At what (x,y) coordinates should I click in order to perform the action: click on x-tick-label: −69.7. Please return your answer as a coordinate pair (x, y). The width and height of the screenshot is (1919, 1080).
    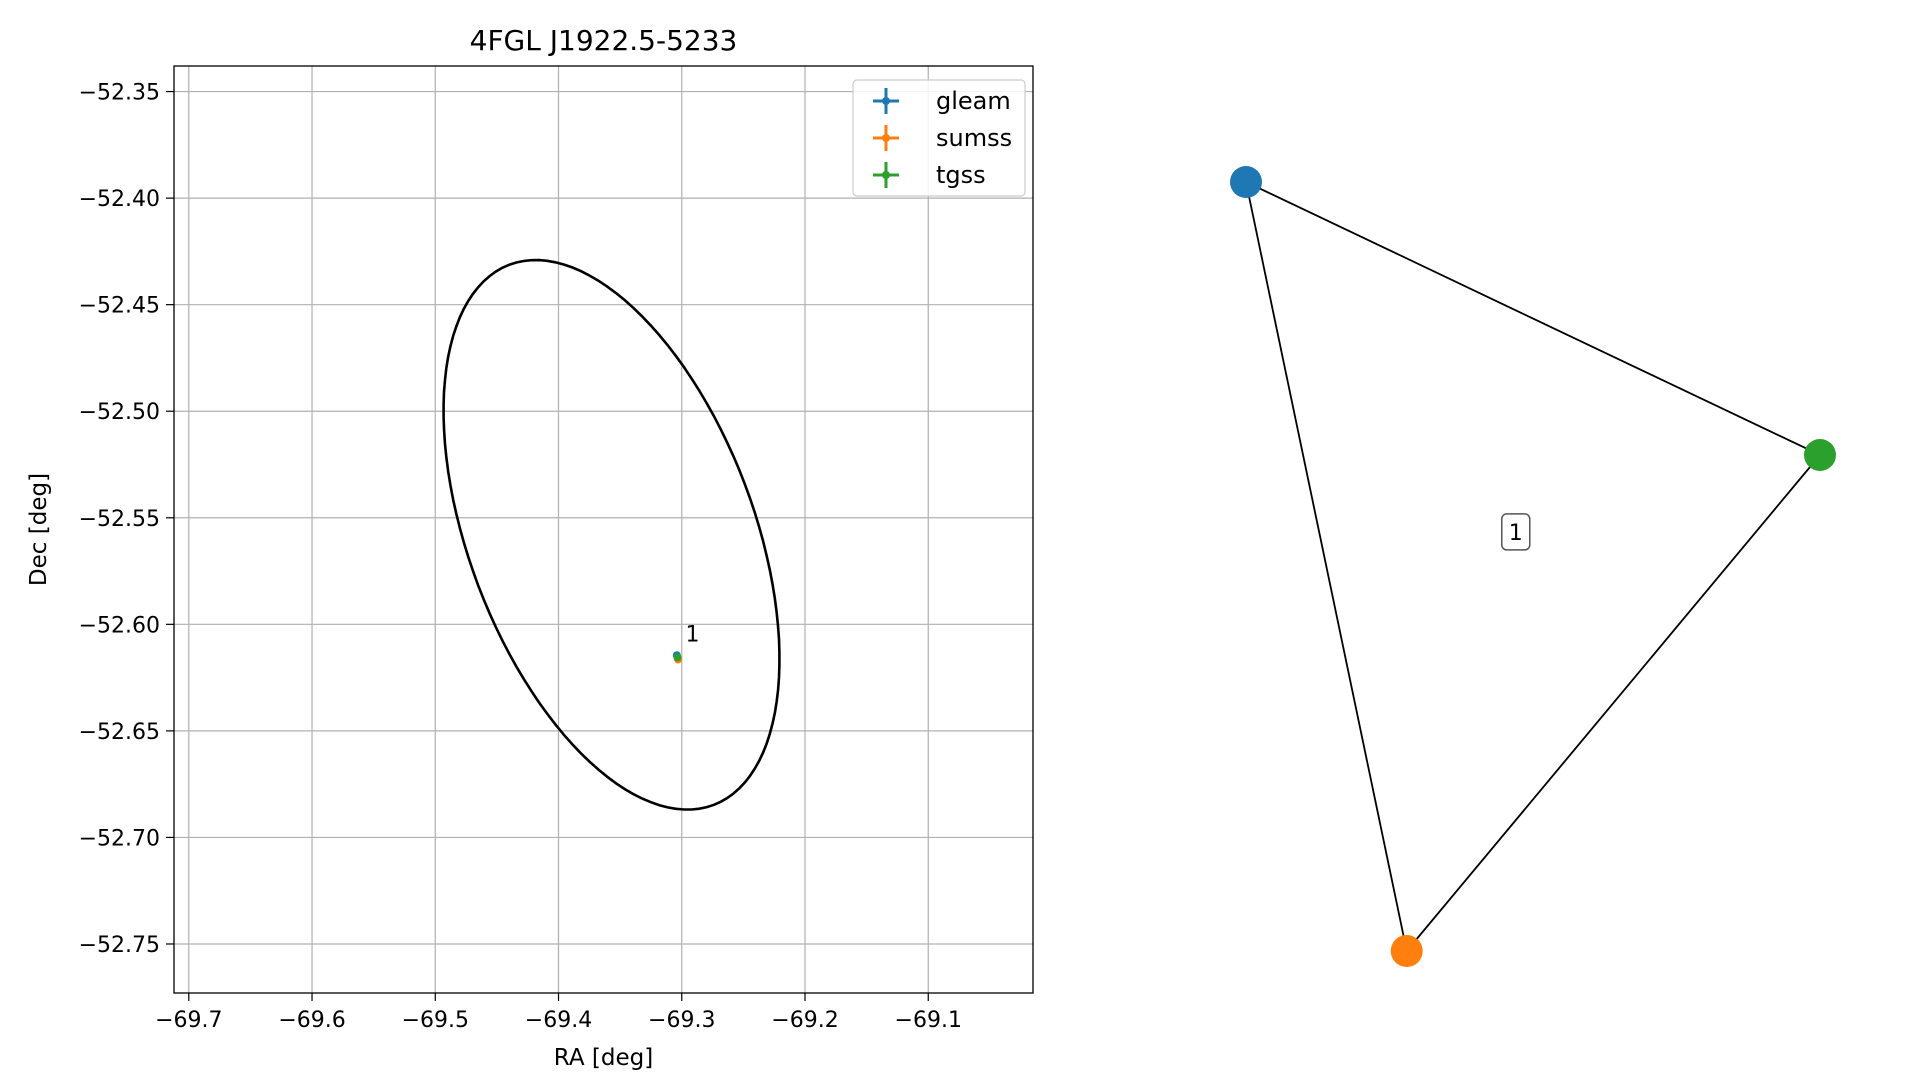
    Looking at the image, I should click on (188, 1020).